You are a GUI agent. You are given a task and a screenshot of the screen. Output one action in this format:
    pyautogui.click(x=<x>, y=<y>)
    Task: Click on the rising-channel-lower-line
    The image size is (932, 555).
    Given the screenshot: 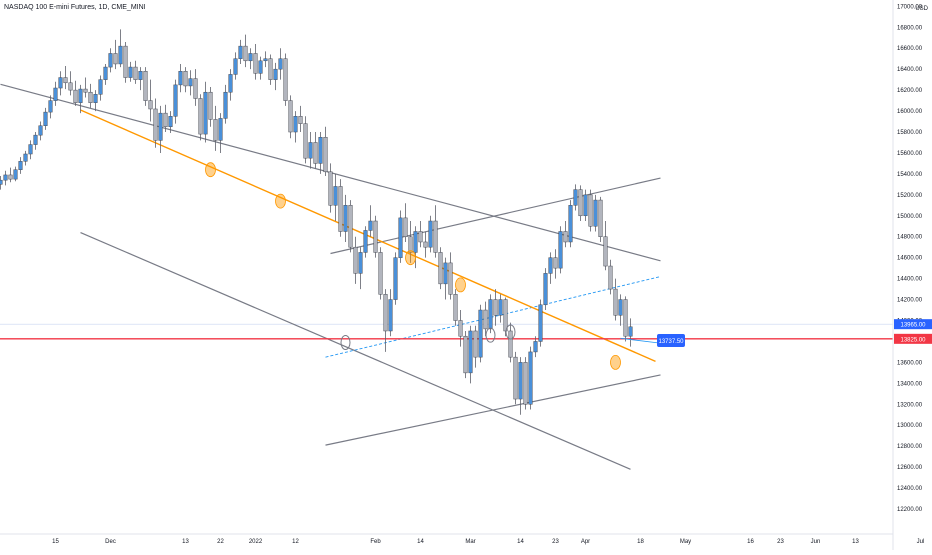 What is the action you would take?
    pyautogui.click(x=493, y=410)
    